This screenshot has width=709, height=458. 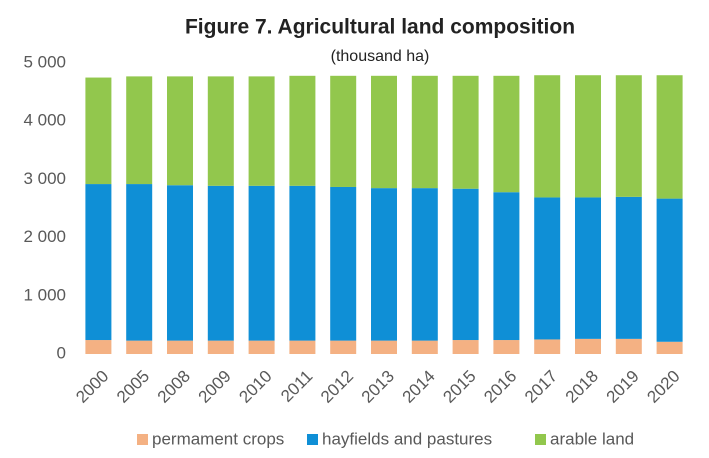 I want to click on legend-label: arable land, so click(x=592, y=438).